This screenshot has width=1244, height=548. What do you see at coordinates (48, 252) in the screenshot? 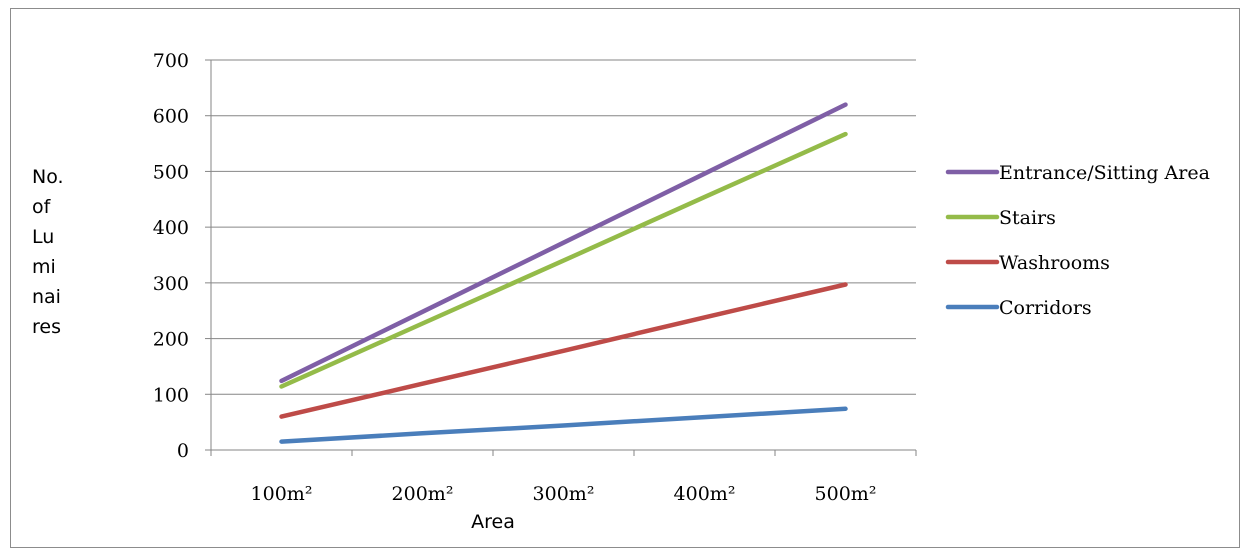
I see `y-axis-label: No. of Lu mi nai res` at bounding box center [48, 252].